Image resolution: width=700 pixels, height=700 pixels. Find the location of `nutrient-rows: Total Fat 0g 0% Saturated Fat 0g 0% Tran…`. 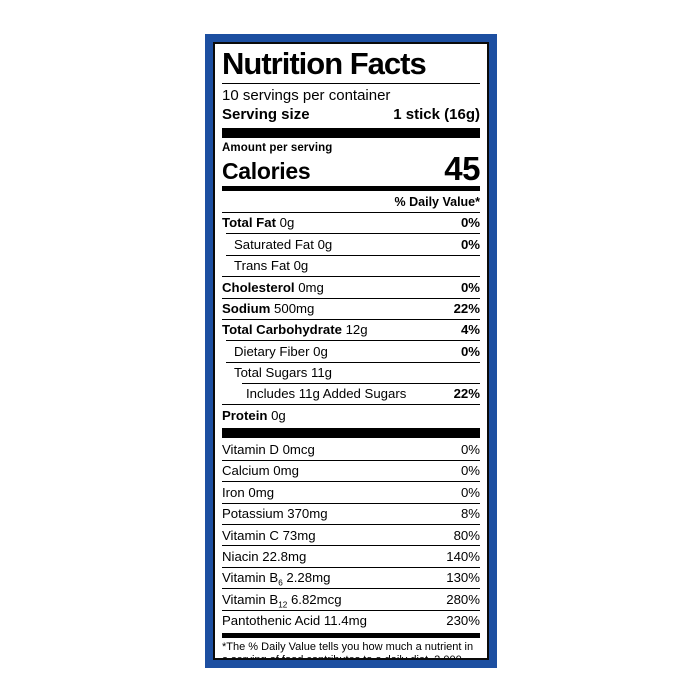

nutrient-rows: Total Fat 0g 0% Saturated Fat 0g 0% Tran… is located at coordinates (351, 319).